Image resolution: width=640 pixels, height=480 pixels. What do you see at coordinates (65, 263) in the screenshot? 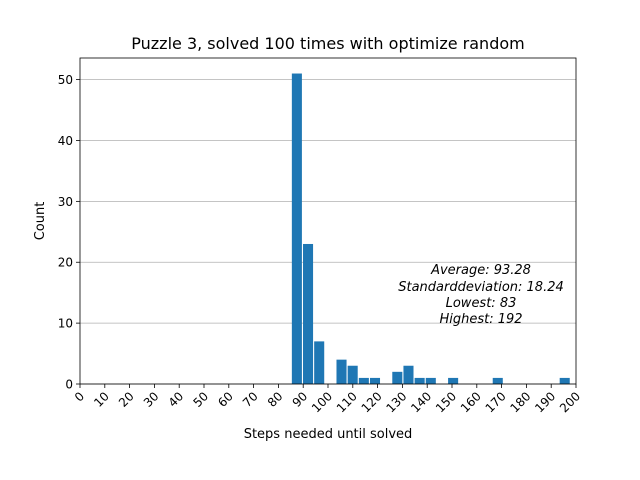
I see `y-tick-label-2: 20` at bounding box center [65, 263].